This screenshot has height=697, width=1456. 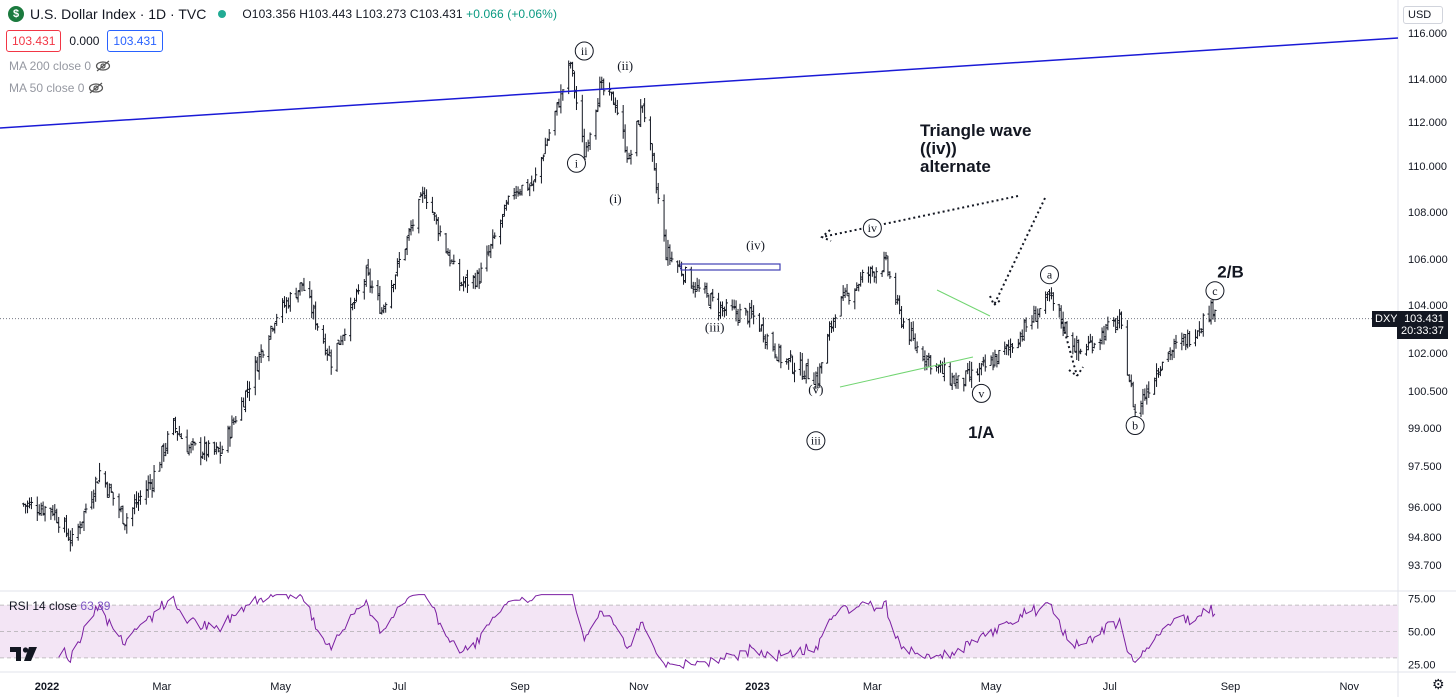 What do you see at coordinates (1069, 349) in the screenshot?
I see `dotted-arrow` at bounding box center [1069, 349].